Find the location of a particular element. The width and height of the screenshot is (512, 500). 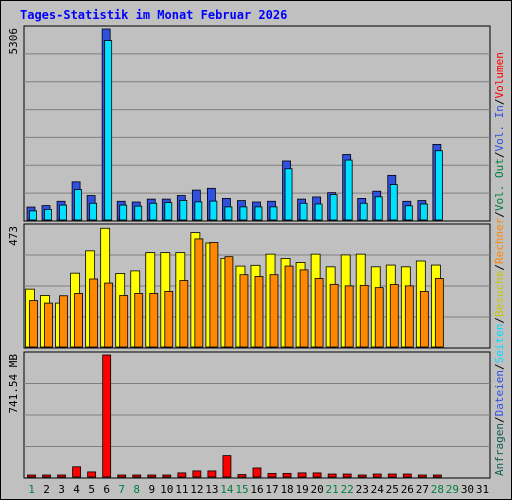

legend-item: Vol. Out is located at coordinates (499, 184).